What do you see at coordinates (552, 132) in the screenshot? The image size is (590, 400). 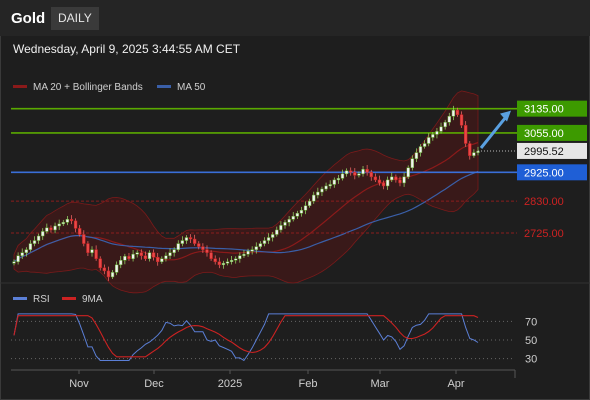 I see `level-tag` at bounding box center [552, 132].